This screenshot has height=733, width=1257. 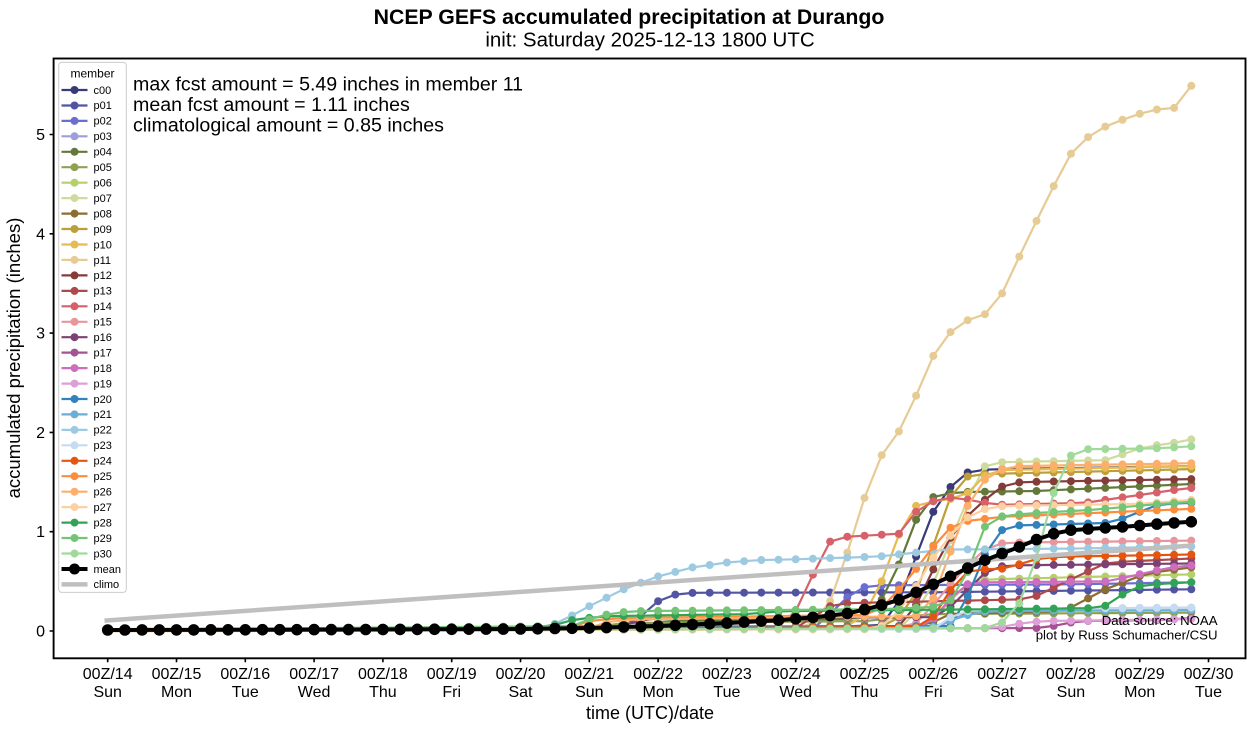 I want to click on svg-text: 4, so click(x=40, y=234).